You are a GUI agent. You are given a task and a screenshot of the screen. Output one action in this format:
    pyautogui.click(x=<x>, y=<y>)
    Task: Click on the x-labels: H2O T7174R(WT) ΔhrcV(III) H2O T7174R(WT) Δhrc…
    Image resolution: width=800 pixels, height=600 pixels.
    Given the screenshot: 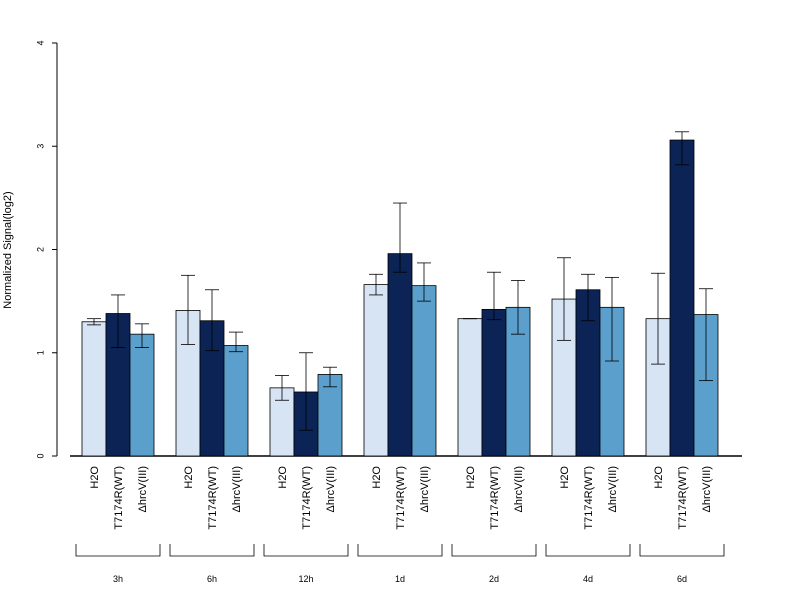 What is the action you would take?
    pyautogui.click(x=401, y=498)
    